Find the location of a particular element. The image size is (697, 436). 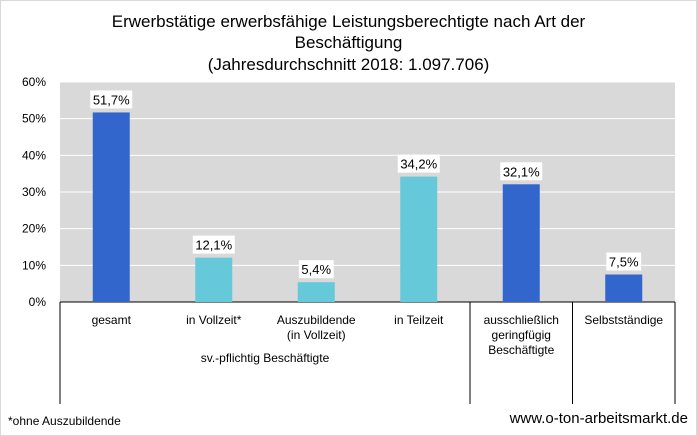

data-label: 51,7% is located at coordinates (111, 99).